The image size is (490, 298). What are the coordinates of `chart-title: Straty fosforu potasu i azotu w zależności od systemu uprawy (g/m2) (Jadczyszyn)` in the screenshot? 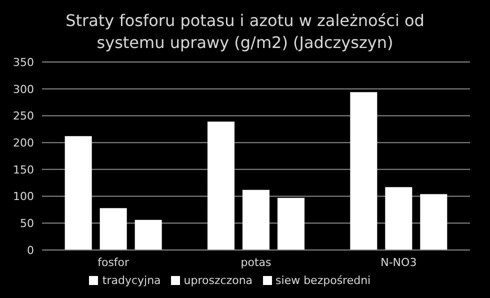 It's located at (245, 32).